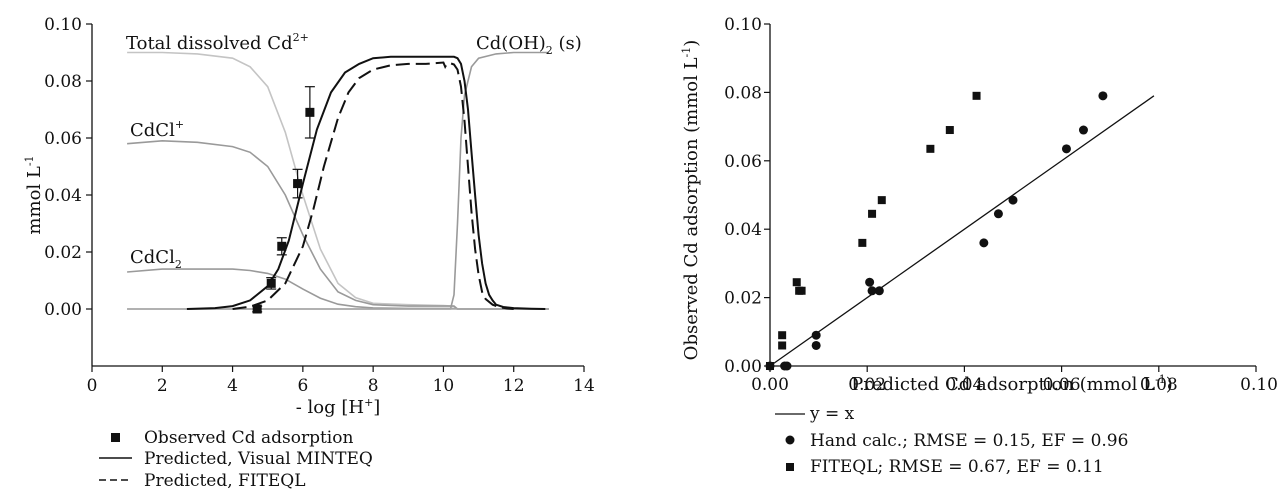 This screenshot has height=498, width=1280. Describe the element at coordinates (225, 481) in the screenshot. I see `legend-fiteql-label: Predicted, FITEQL` at that location.